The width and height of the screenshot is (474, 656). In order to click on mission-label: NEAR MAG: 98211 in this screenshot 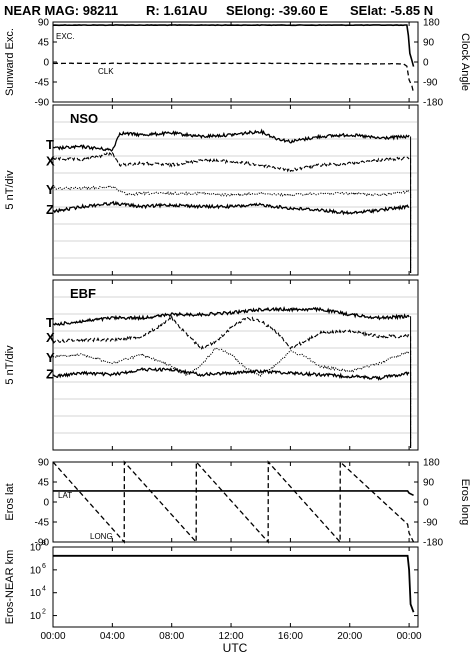, I will do `click(61, 10)`.